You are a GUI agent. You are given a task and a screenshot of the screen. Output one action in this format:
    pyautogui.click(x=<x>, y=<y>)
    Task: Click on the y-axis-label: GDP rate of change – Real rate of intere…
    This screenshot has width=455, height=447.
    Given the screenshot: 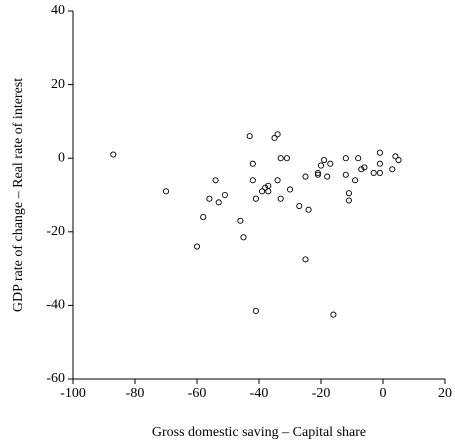 What is the action you would take?
    pyautogui.click(x=18, y=195)
    